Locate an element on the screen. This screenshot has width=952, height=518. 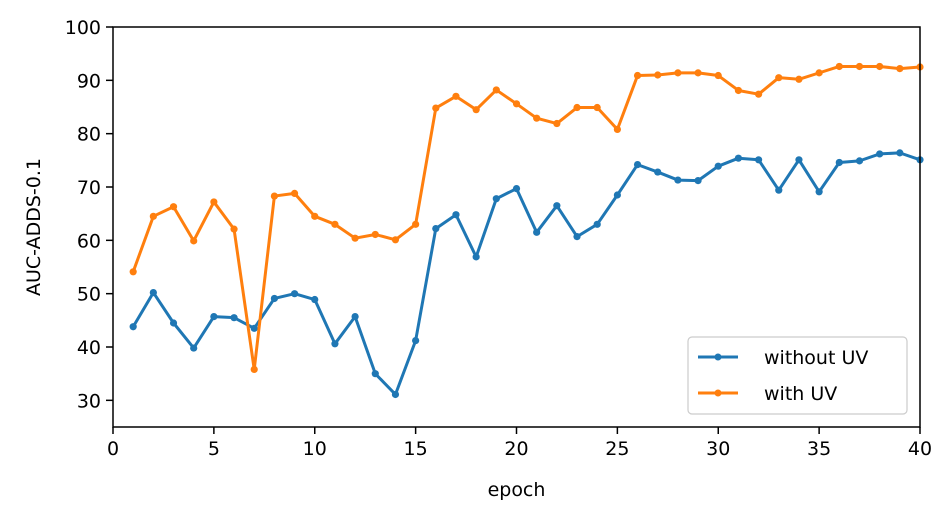
x-tick-label: 25 is located at coordinates (617, 449).